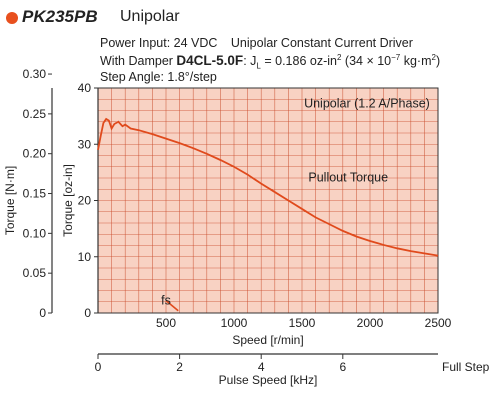 Image resolution: width=504 pixels, height=409 pixels. What do you see at coordinates (234, 323) in the screenshot?
I see `x-tick-label: 1000` at bounding box center [234, 323].